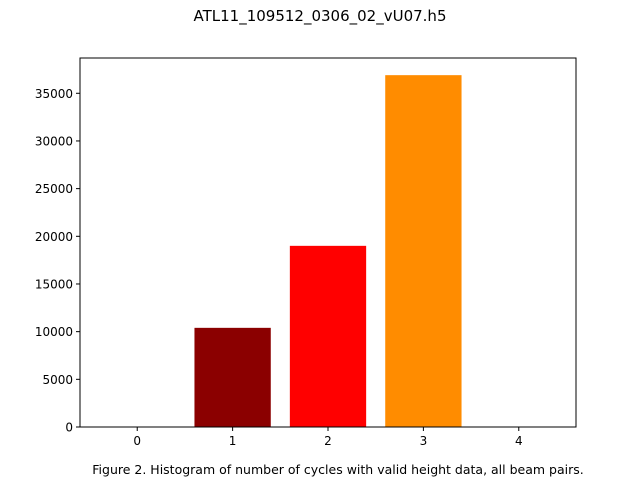 The height and width of the screenshot is (480, 640). What do you see at coordinates (54, 332) in the screenshot?
I see `y-tick-label: 10000` at bounding box center [54, 332].